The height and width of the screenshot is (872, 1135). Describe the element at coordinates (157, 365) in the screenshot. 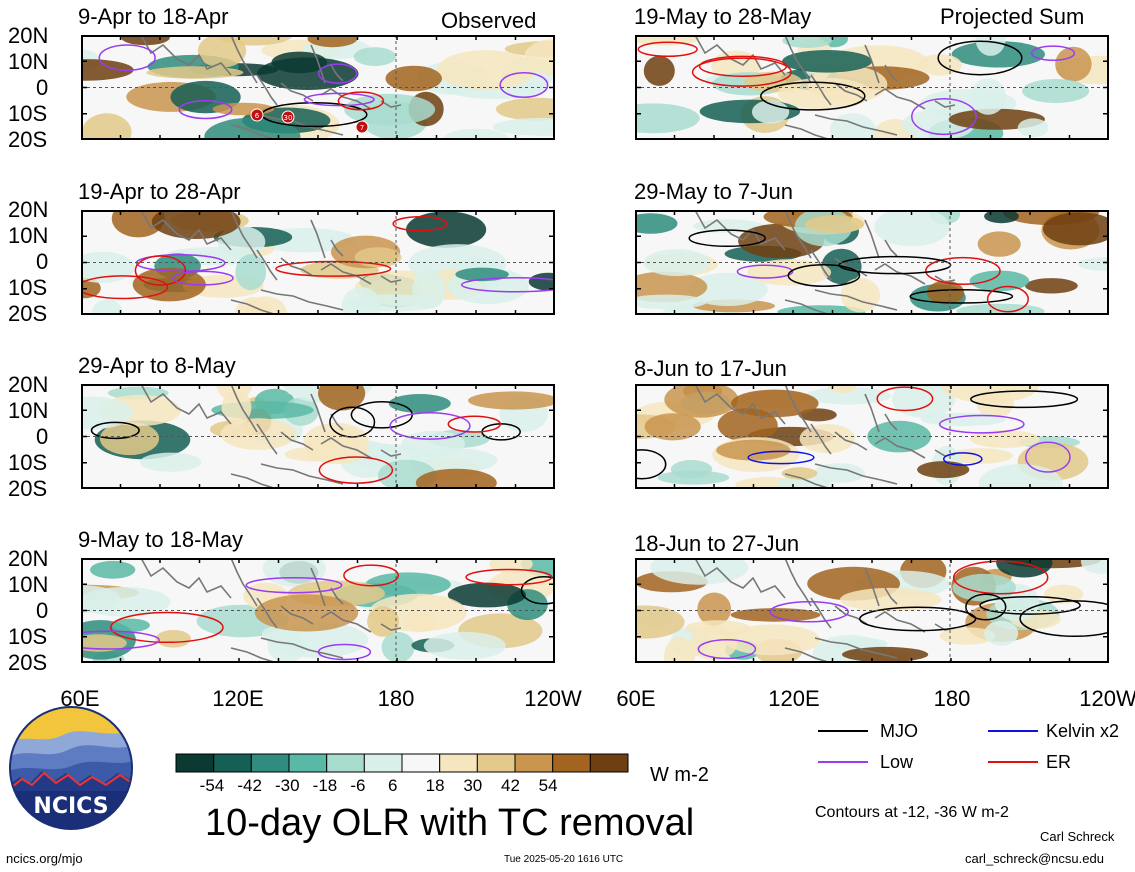

I see `panel-title-obs-3: 29-Apr to 8-May` at that location.